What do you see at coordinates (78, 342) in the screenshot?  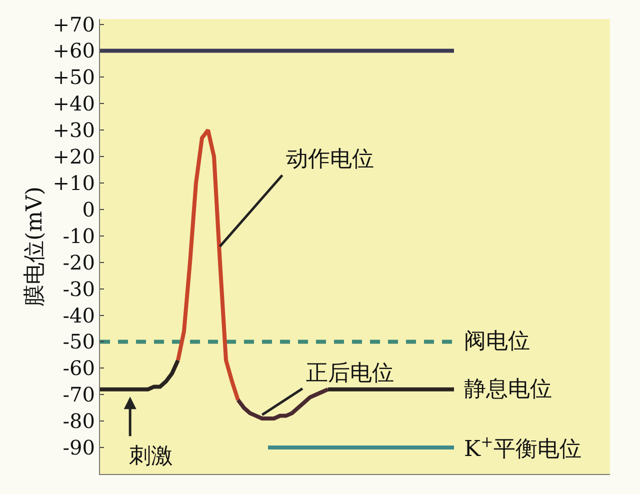 I see `y-tick-label: -50` at bounding box center [78, 342].